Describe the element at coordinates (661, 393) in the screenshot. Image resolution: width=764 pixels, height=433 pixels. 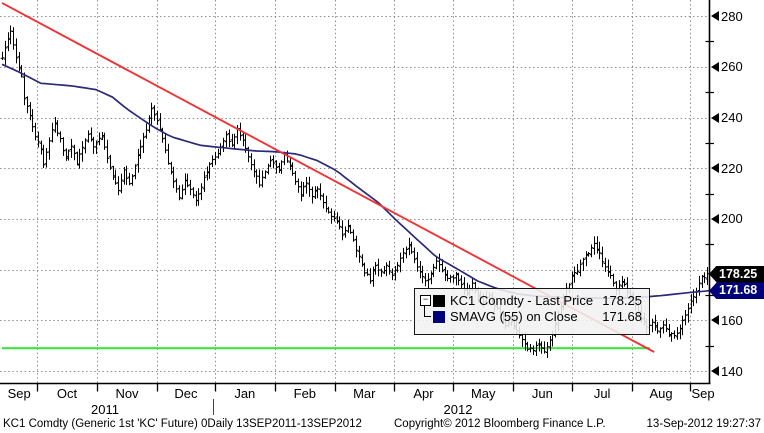
I see `month-label-aug-11: Aug` at that location.